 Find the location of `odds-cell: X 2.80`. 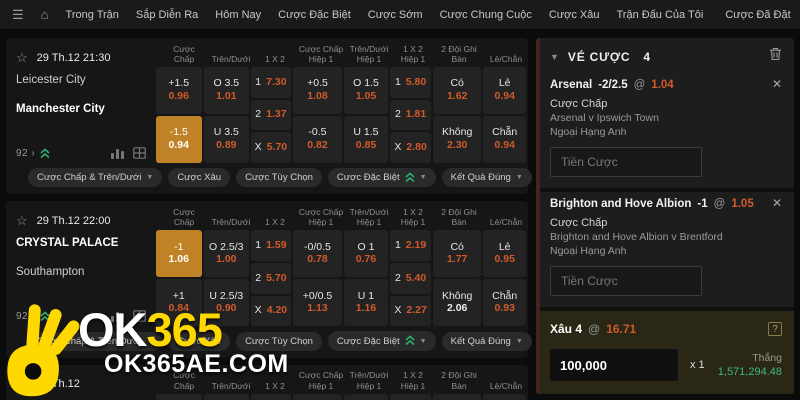

odds-cell: X 2.80 is located at coordinates (410, 148).